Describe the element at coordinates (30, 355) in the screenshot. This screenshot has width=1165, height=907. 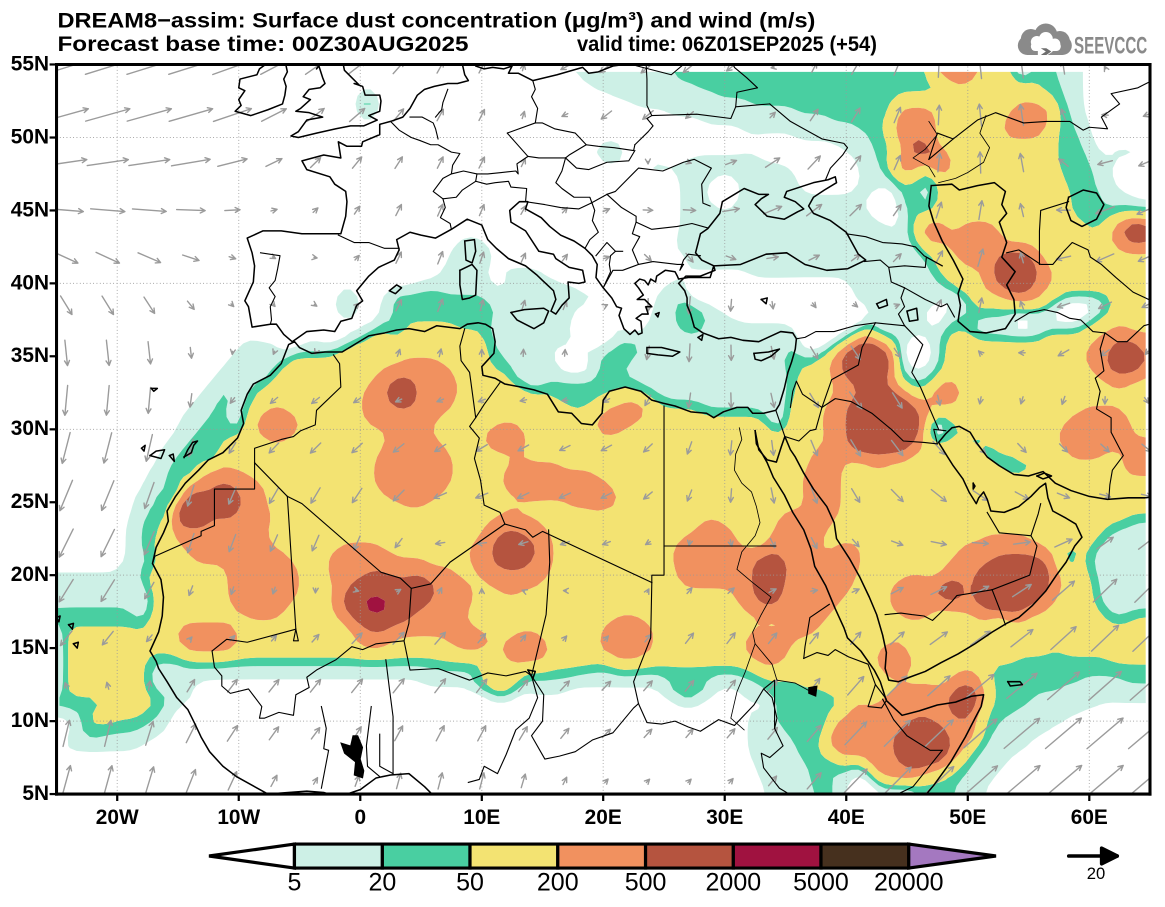
I see `svg-text: 35N` at that location.